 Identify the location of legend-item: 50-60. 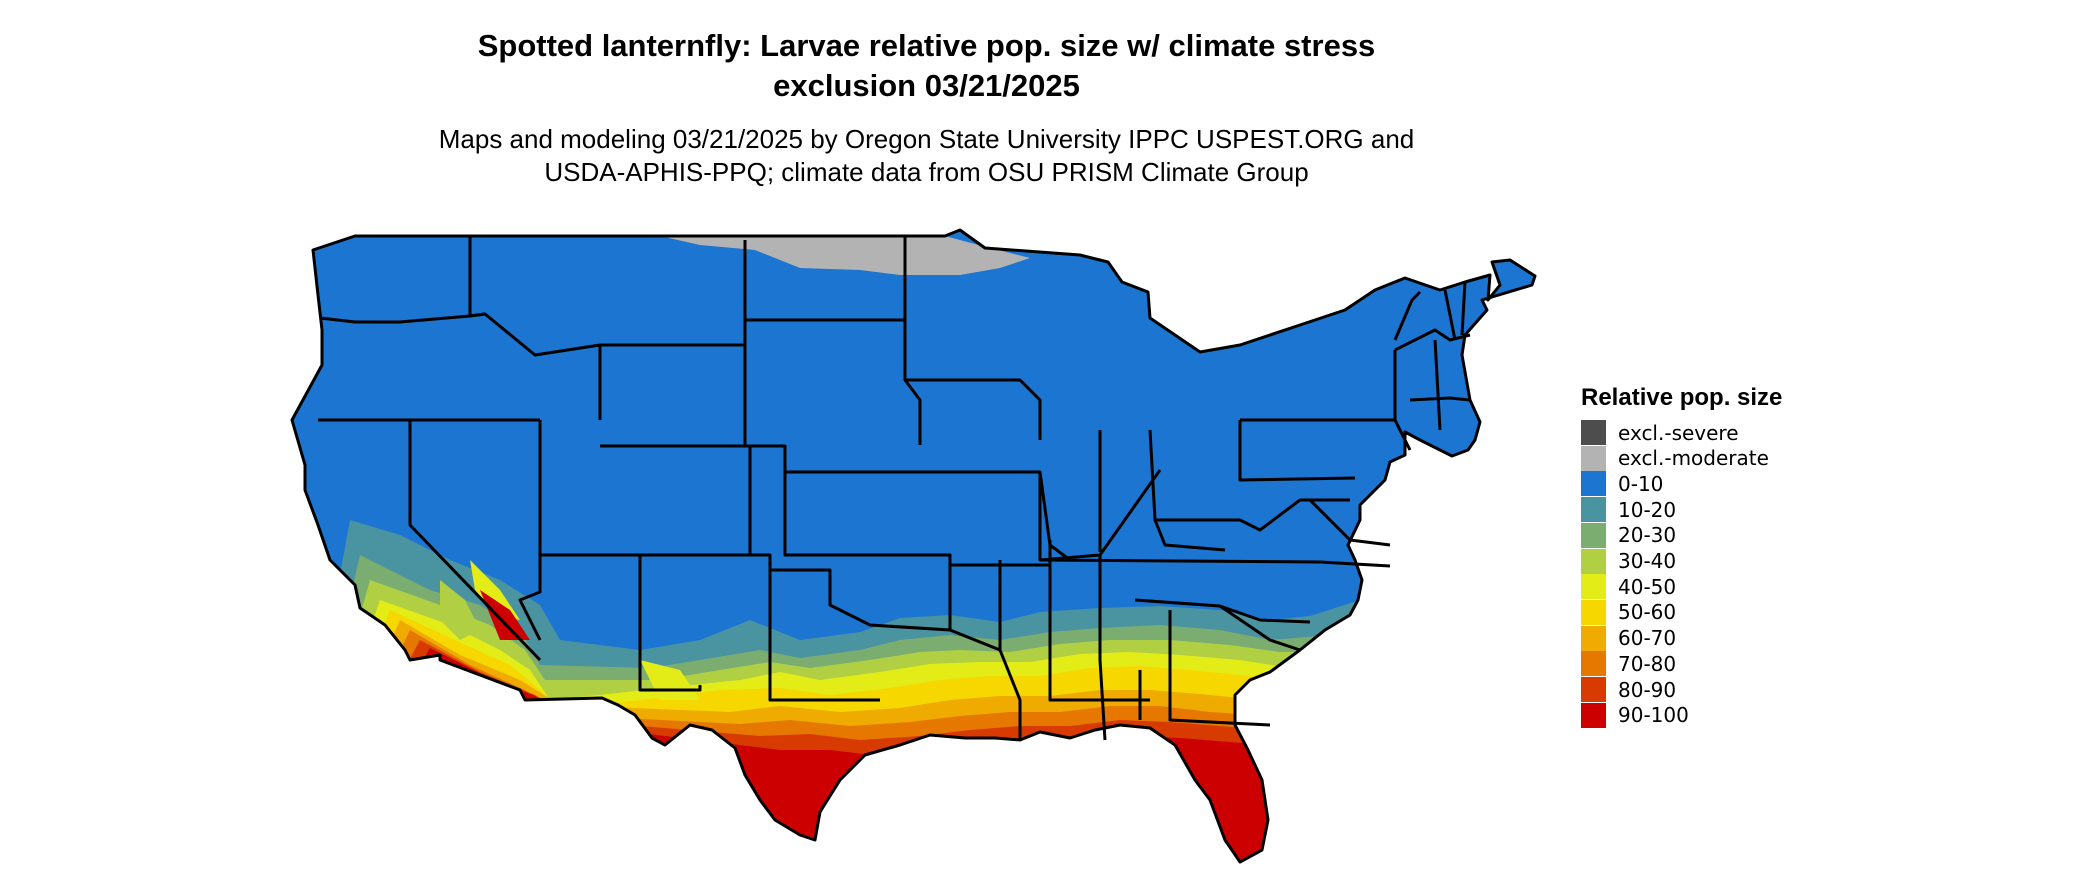
(1628, 612).